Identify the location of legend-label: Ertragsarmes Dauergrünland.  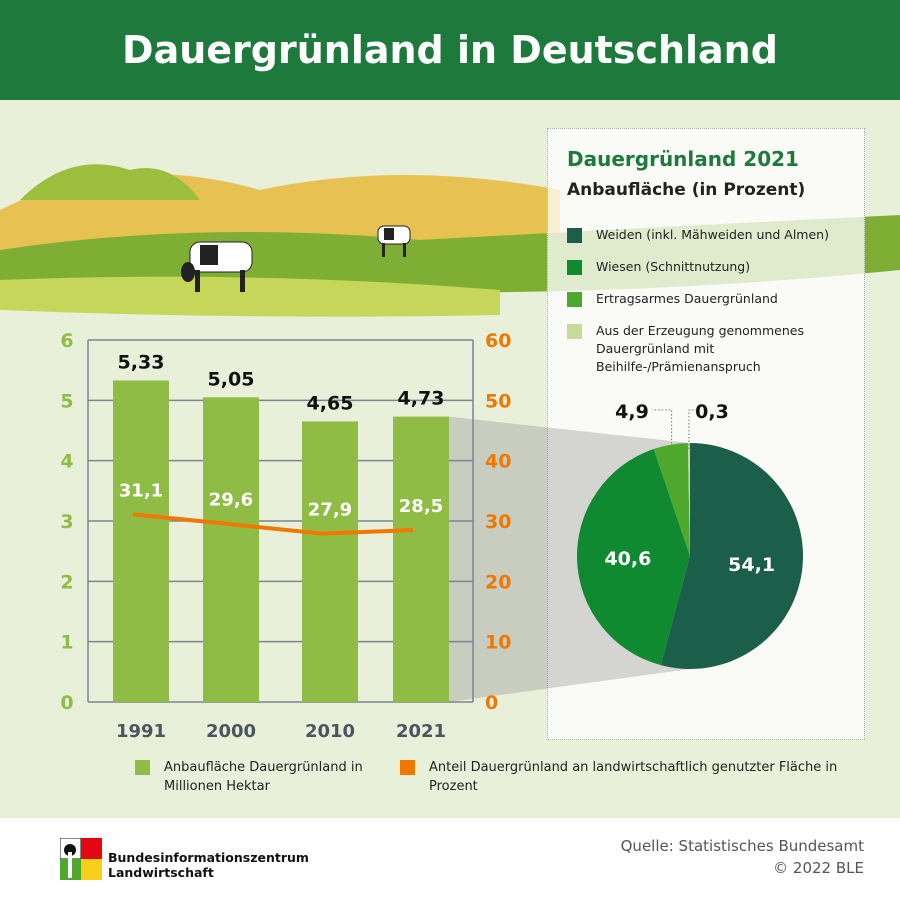
(687, 298).